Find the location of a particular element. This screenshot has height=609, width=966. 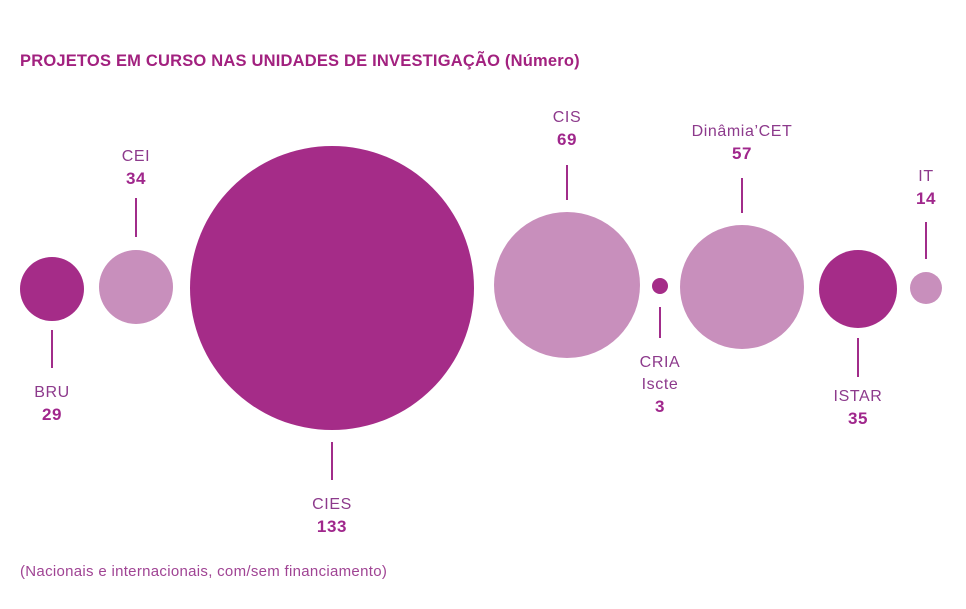

unit-value-cria-iscte: 3 is located at coordinates (660, 406).